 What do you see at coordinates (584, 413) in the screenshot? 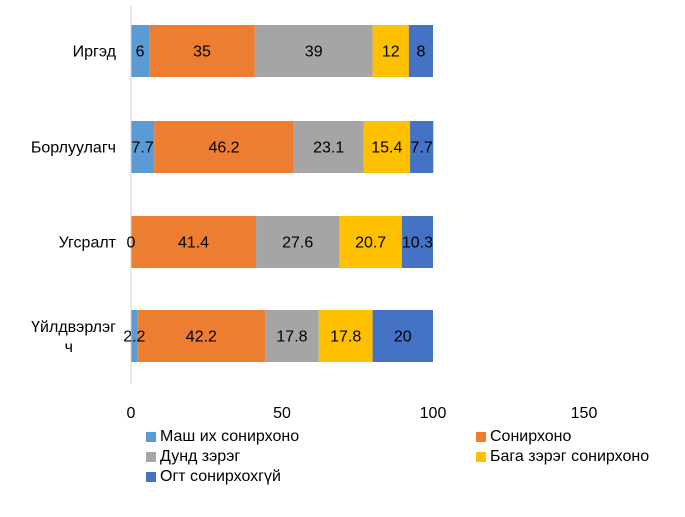
I see `x-tick-label: 150` at bounding box center [584, 413].